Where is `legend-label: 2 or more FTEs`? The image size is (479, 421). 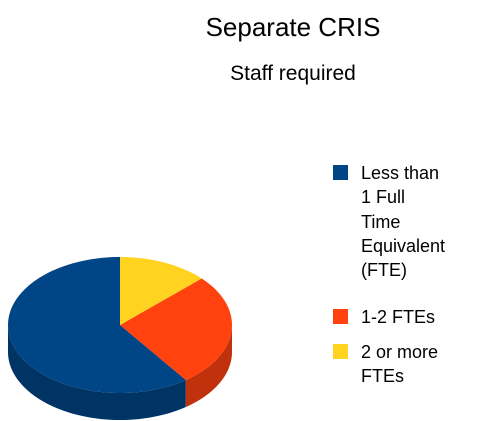
legend-label: 2 or more FTEs is located at coordinates (400, 364).